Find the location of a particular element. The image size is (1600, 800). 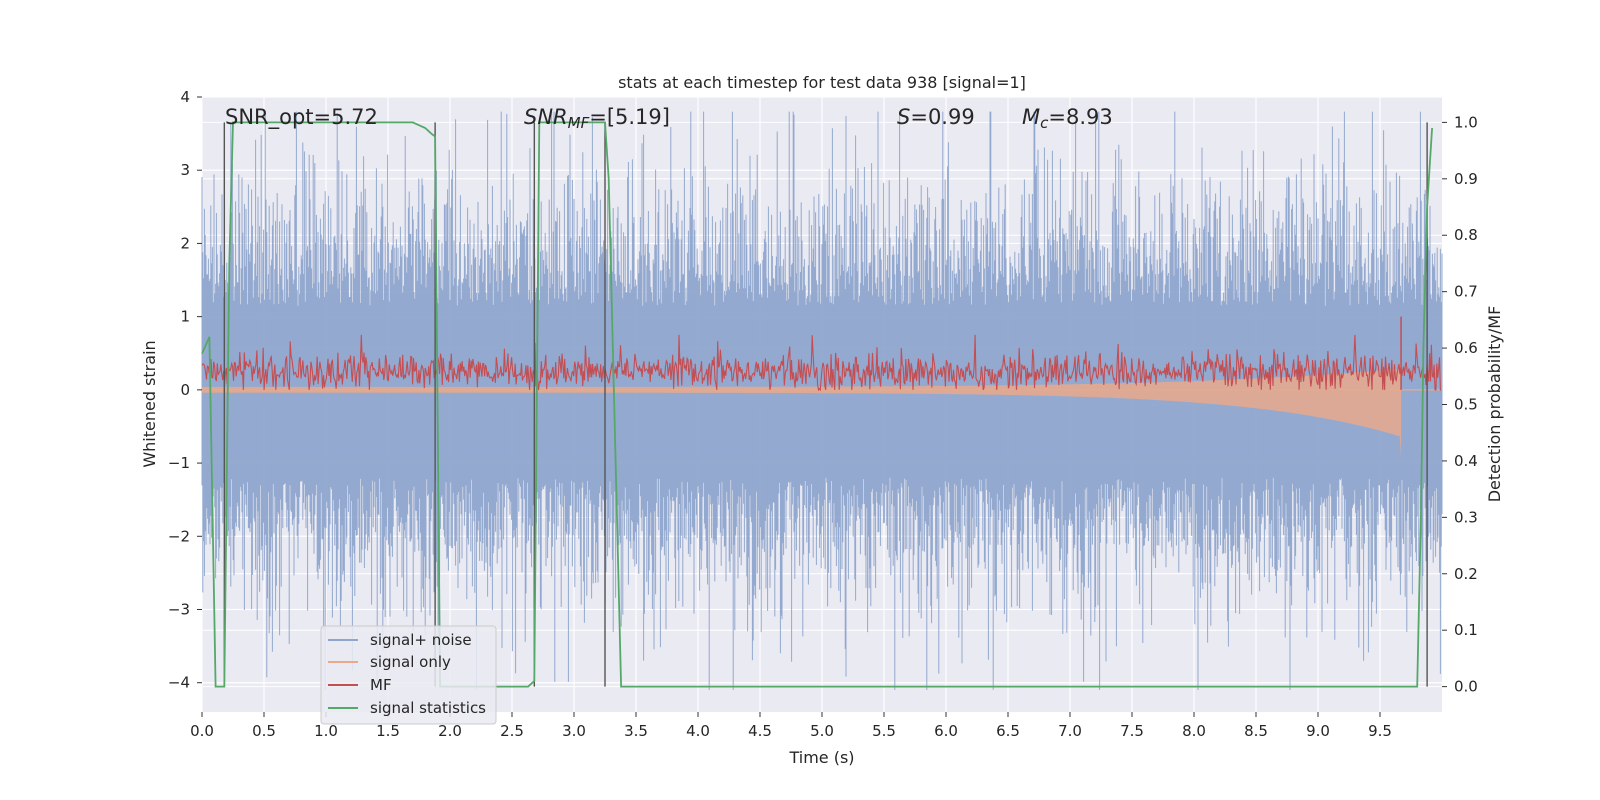

y2-axis-ticks: 1.0 0.9 0.8 0.7 0.6 0.5 0.4 0.3 0.2 0.1 0.0 is located at coordinates (1460, 404).